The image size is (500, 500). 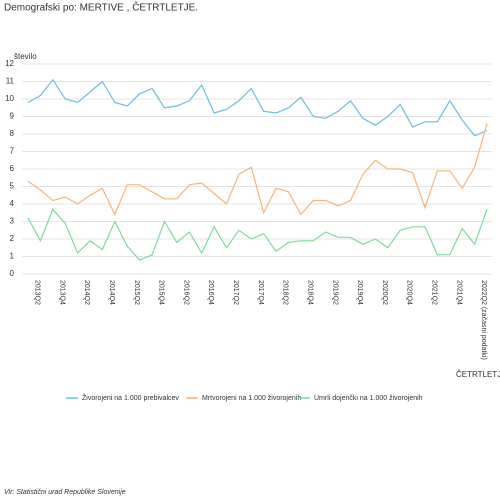 What do you see at coordinates (12, 203) in the screenshot?
I see `y-tick-label: 4` at bounding box center [12, 203].